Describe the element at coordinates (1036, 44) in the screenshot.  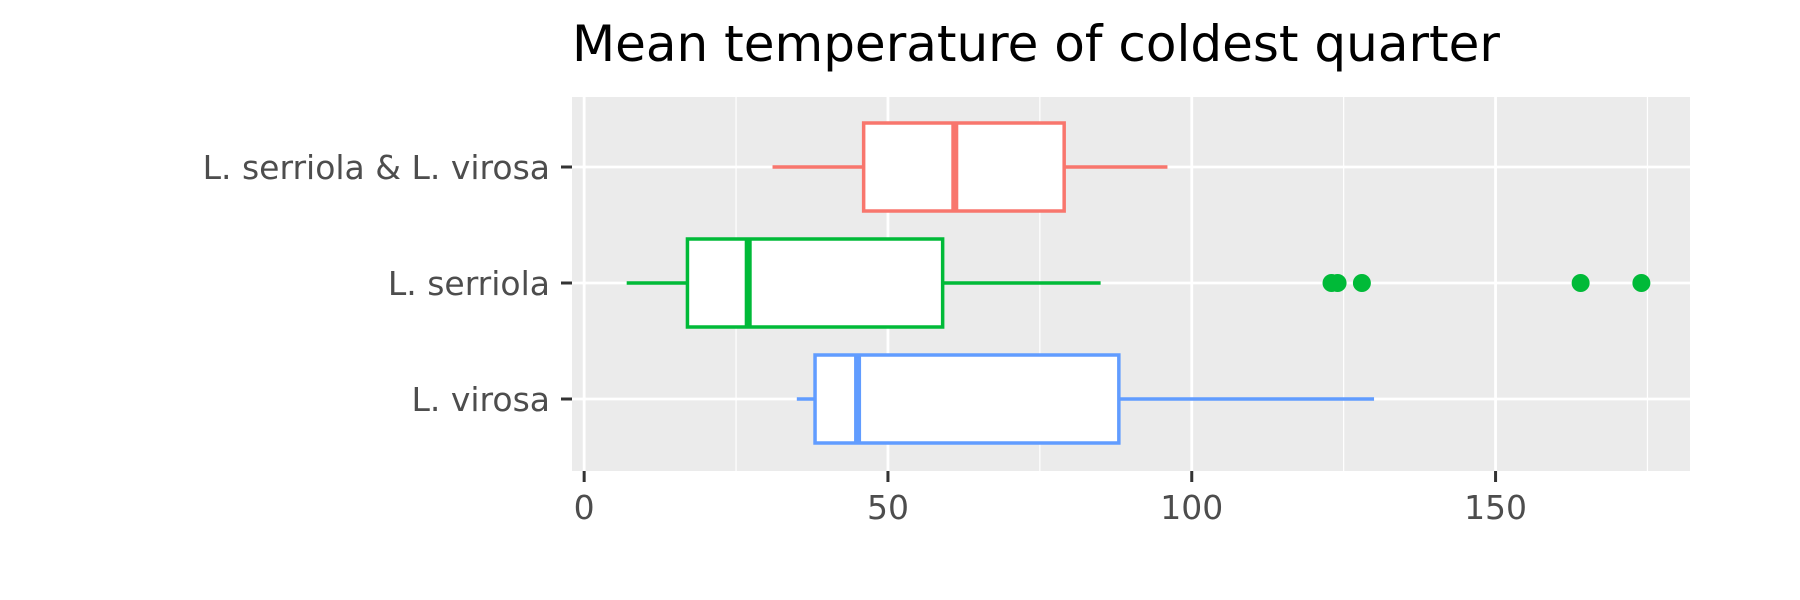
I see `chart-title: Mean temperature of coldest quarter` at that location.